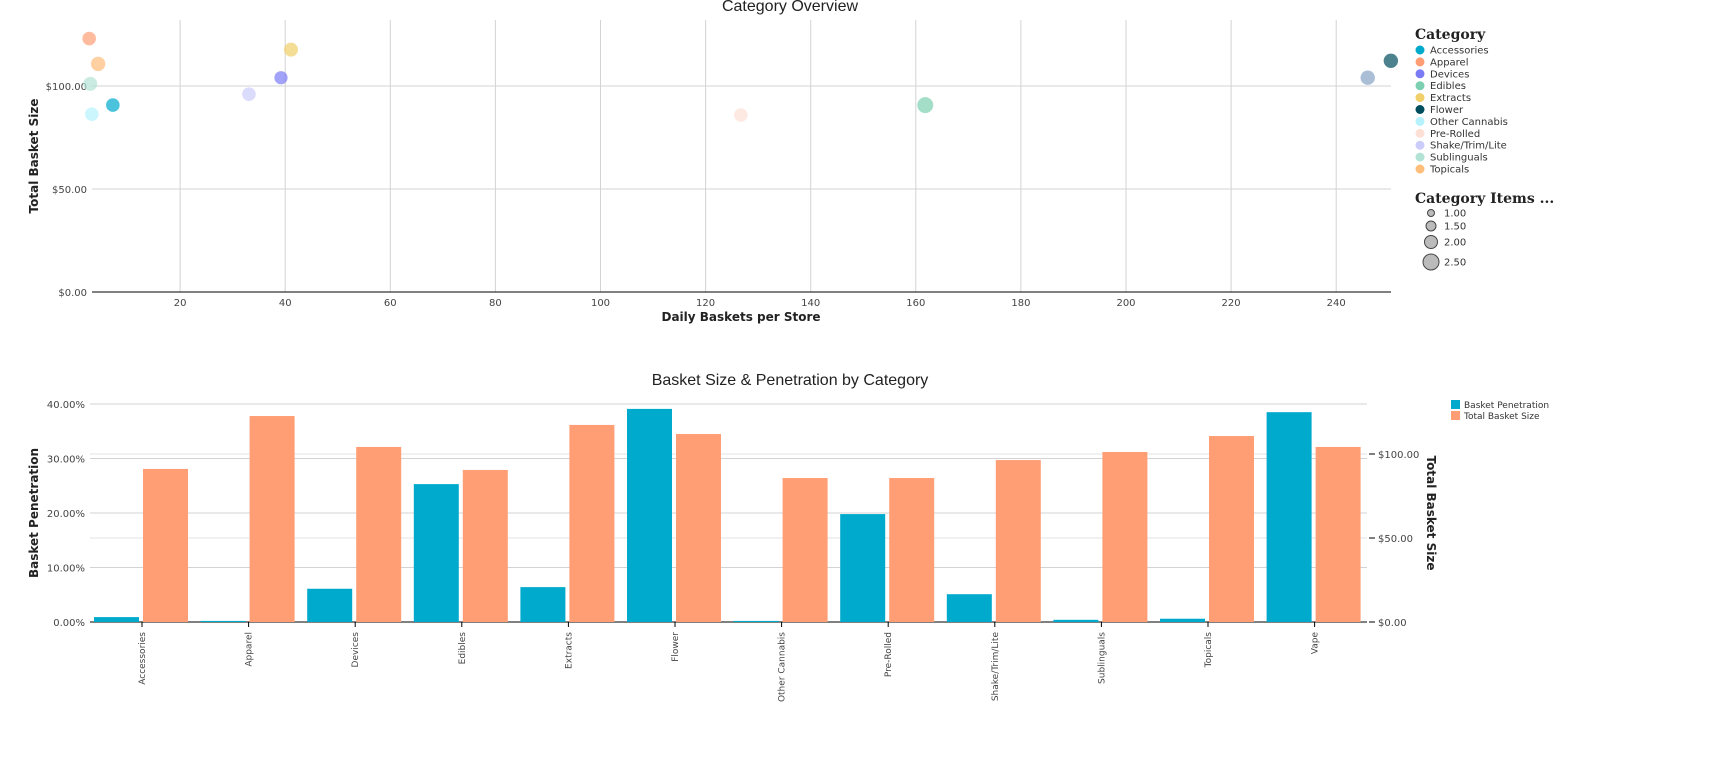  What do you see at coordinates (66, 514) in the screenshot?
I see `y-tick-label: 20.00%` at bounding box center [66, 514].